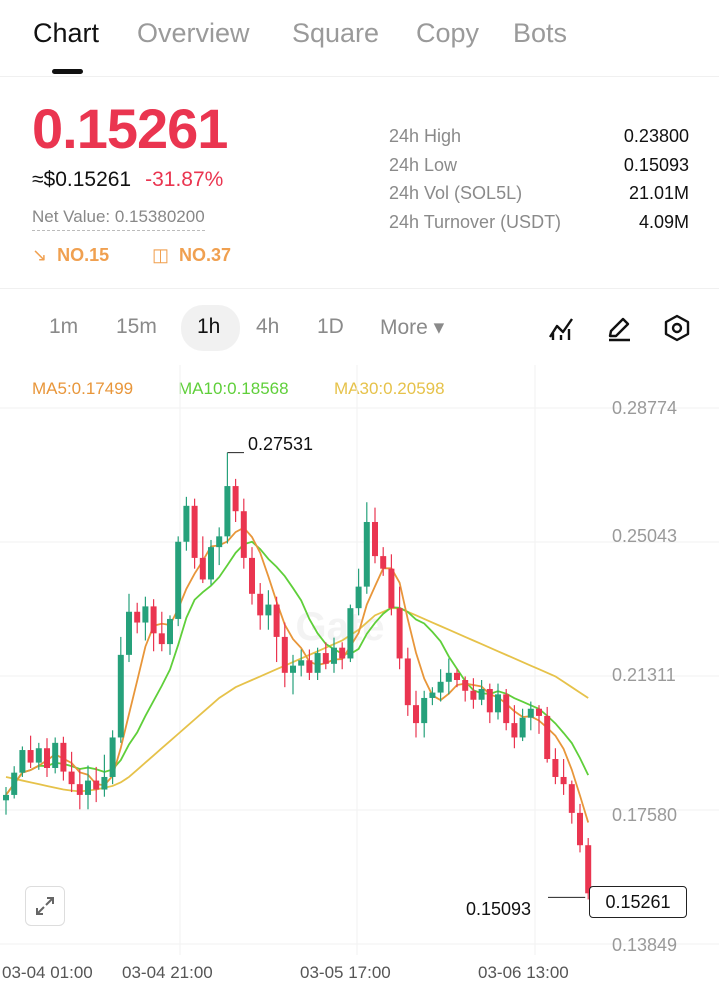 The width and height of the screenshot is (719, 989). Describe the element at coordinates (656, 164) in the screenshot. I see `stat-value: 0.15093` at that location.